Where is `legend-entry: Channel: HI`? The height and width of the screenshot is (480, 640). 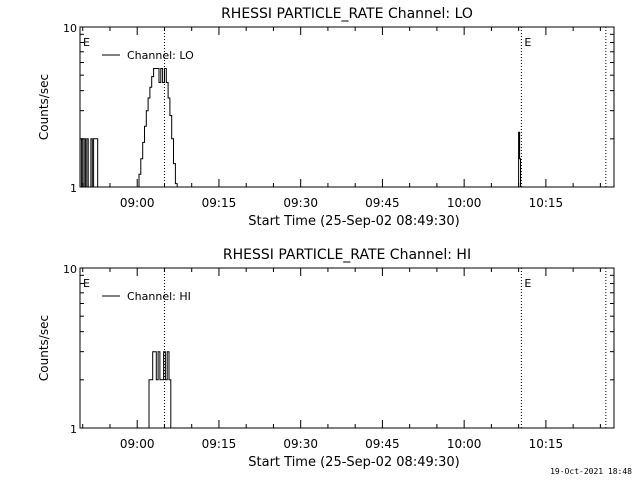 legend-entry: Channel: HI is located at coordinates (159, 296).